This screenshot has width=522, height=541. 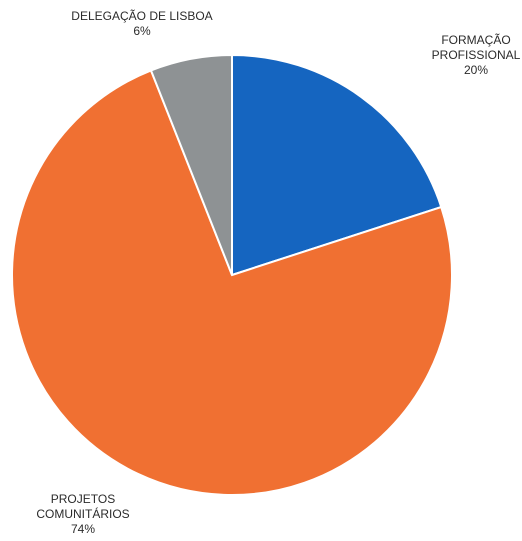 I want to click on slice-label-forma-o-profissional: FORMAÇÃO PROFISSIONAL 20%, so click(x=476, y=55).